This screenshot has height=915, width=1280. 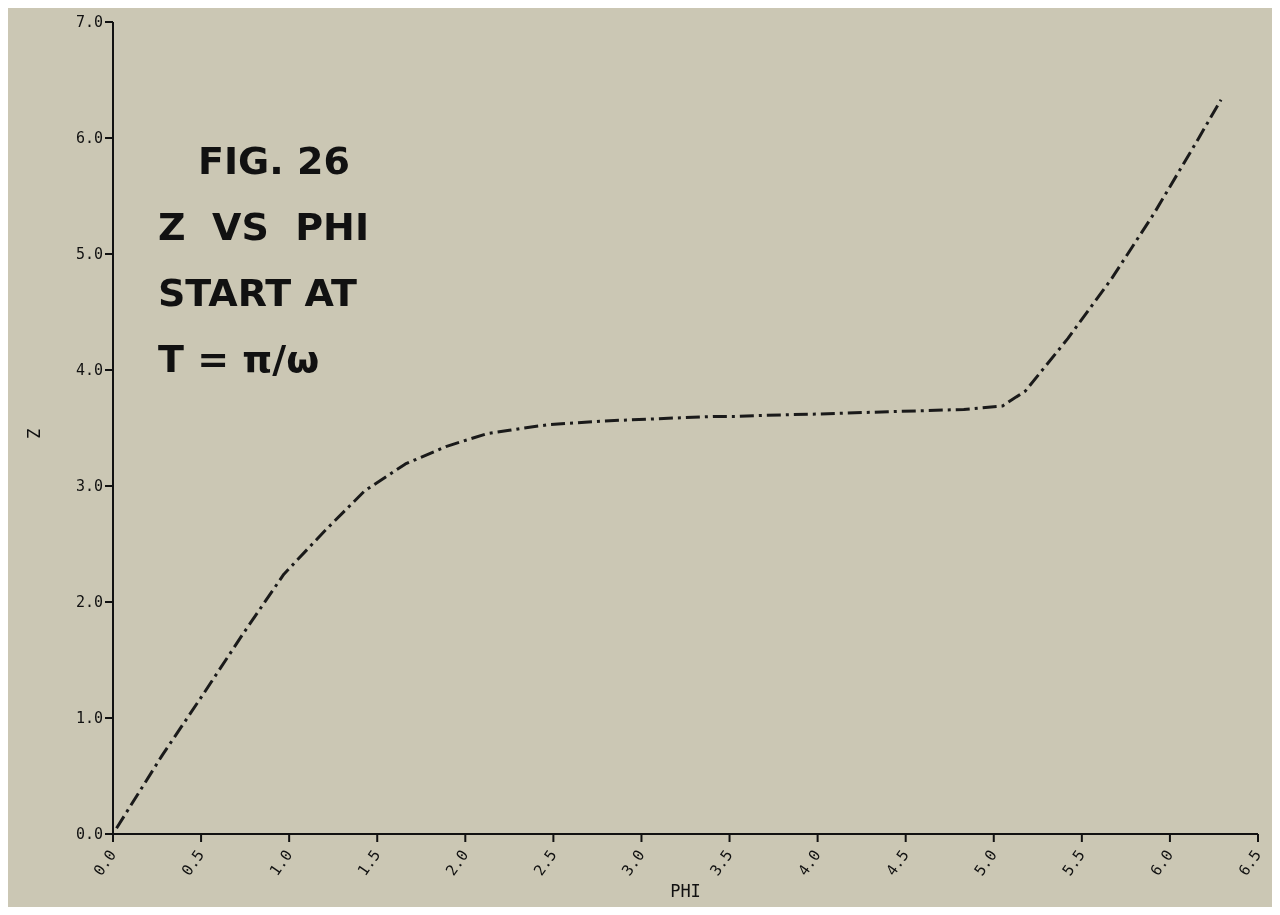 I want to click on x-tick-label: 6.5, so click(x=1249, y=863).